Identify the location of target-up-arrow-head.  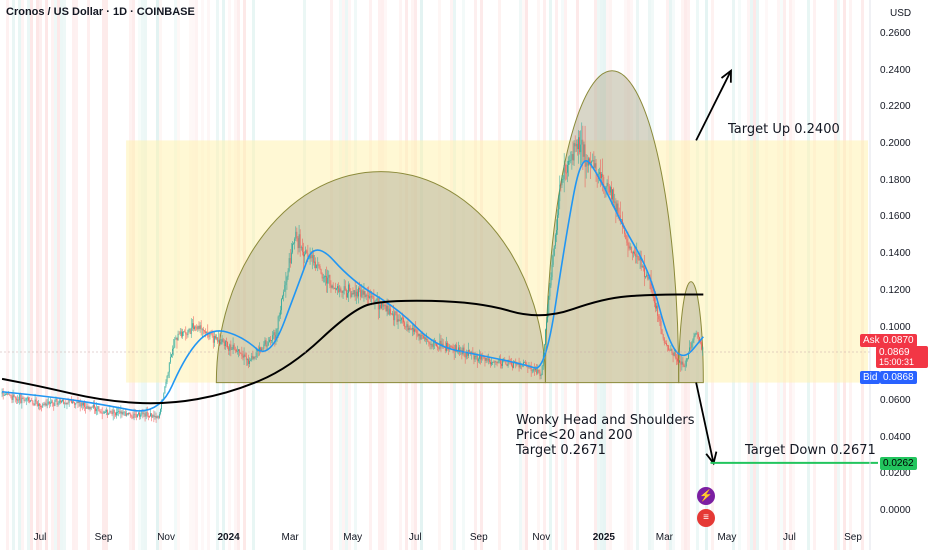
(726, 75).